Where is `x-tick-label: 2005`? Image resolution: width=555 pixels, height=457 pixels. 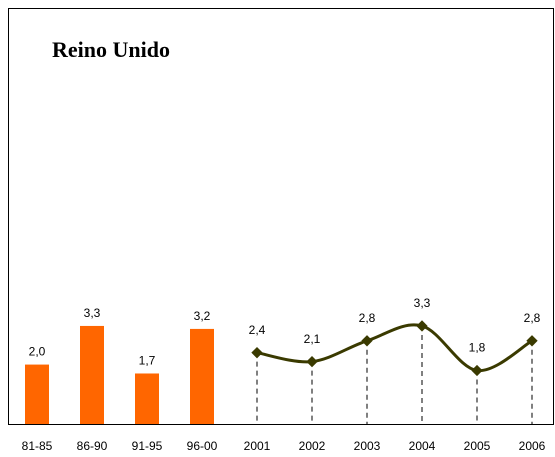 x-tick-label: 2005 is located at coordinates (477, 446).